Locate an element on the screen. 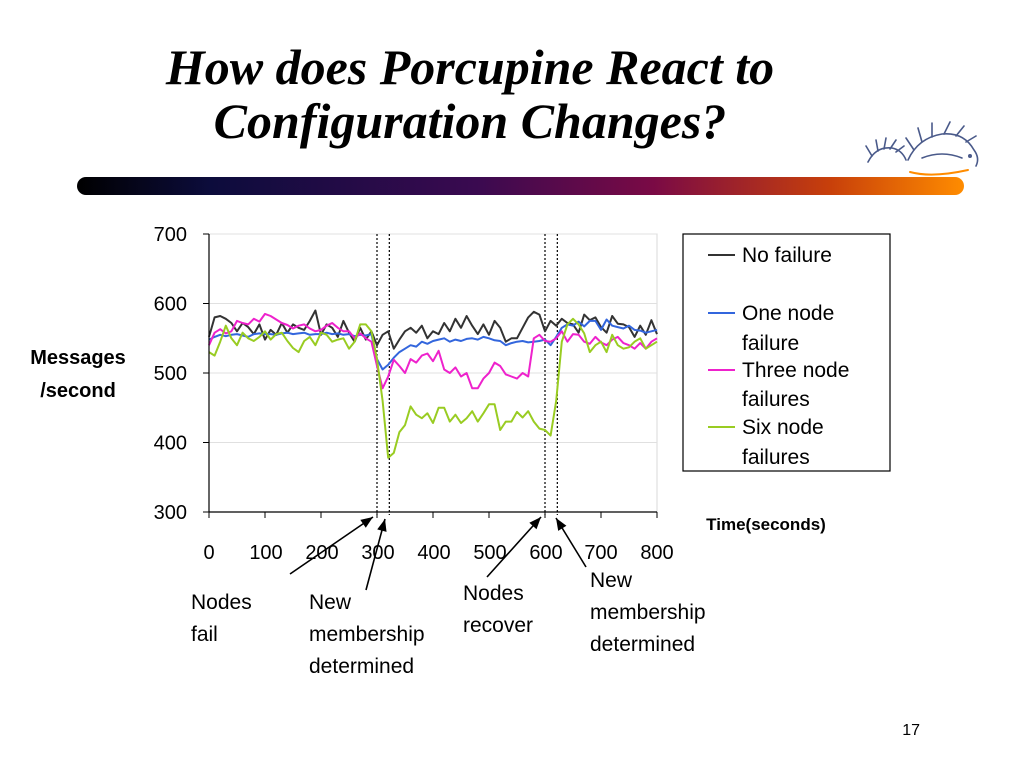 The height and width of the screenshot is (768, 1024). legend-label-4: failures is located at coordinates (776, 457).